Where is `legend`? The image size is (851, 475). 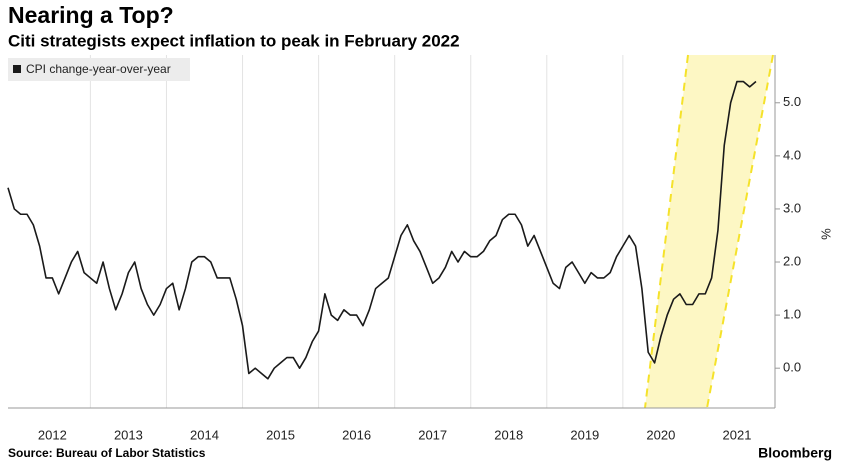
legend is located at coordinates (99, 69).